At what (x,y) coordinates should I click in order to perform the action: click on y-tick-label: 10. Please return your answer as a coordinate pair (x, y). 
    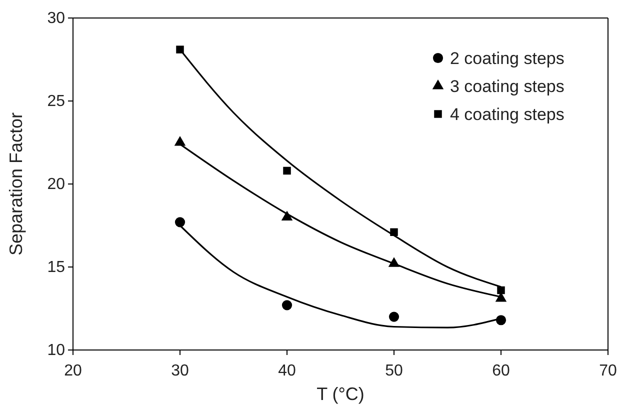
    Looking at the image, I should click on (56, 351).